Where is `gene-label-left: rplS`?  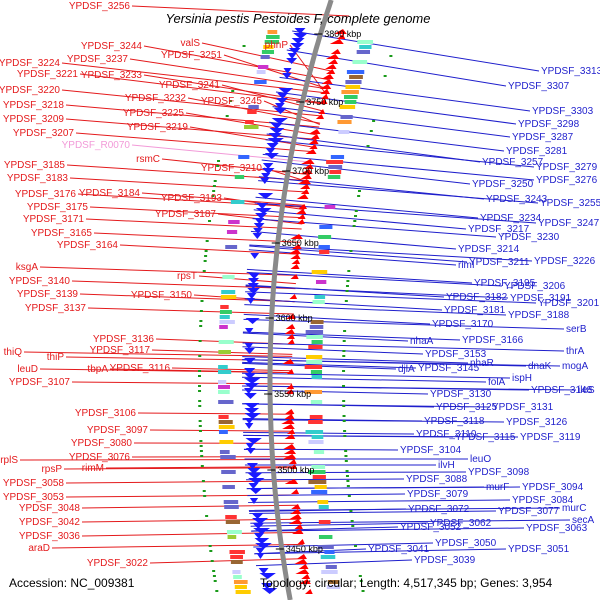 gene-label-left: rplS is located at coordinates (9, 460).